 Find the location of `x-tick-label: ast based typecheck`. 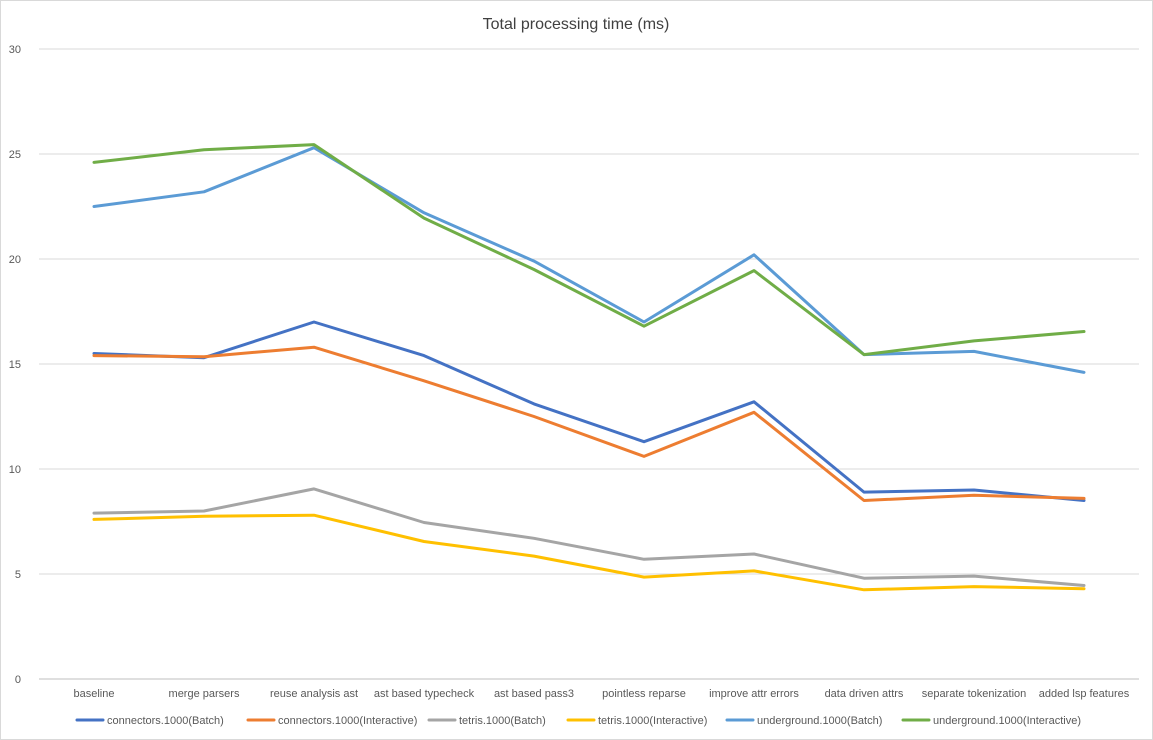

x-tick-label: ast based typecheck is located at coordinates (424, 694).